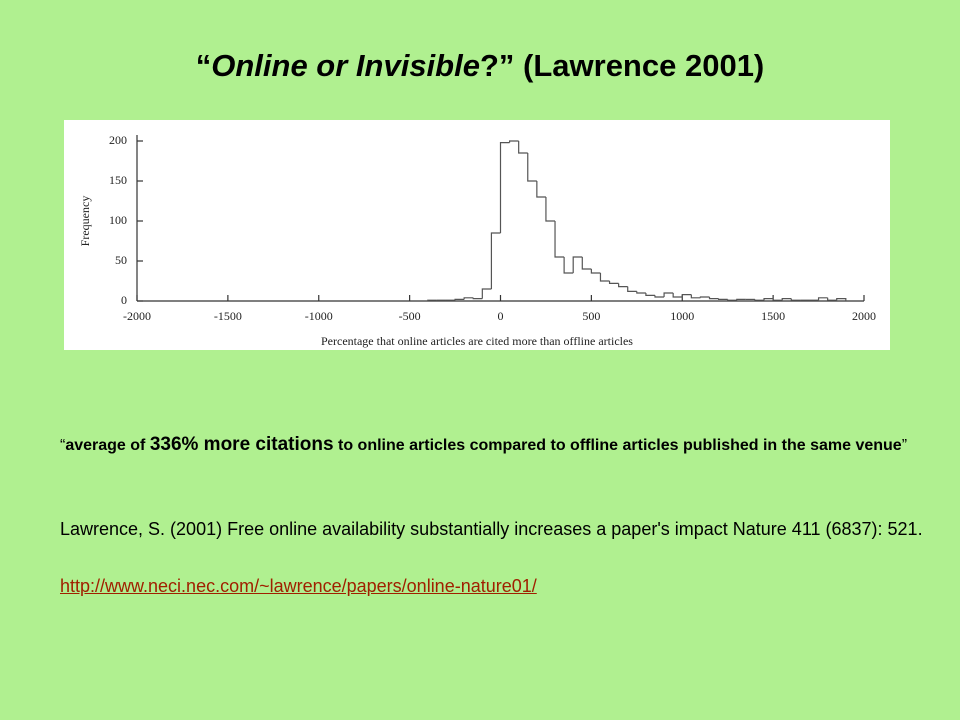  What do you see at coordinates (501, 316) in the screenshot?
I see `x-tick-label: 0` at bounding box center [501, 316].